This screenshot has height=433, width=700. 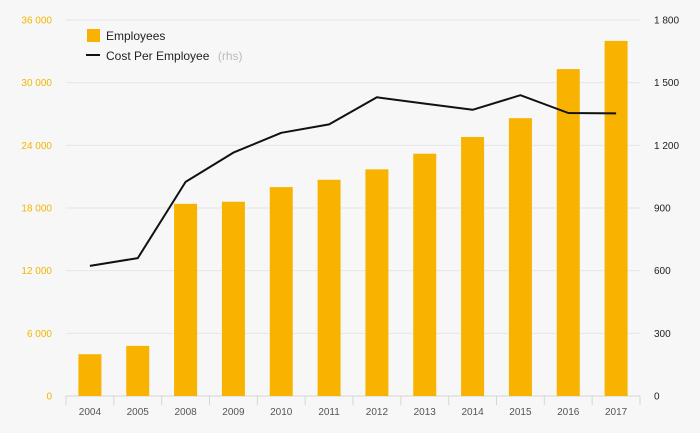 I want to click on bar-employees-2011, so click(x=329, y=287).